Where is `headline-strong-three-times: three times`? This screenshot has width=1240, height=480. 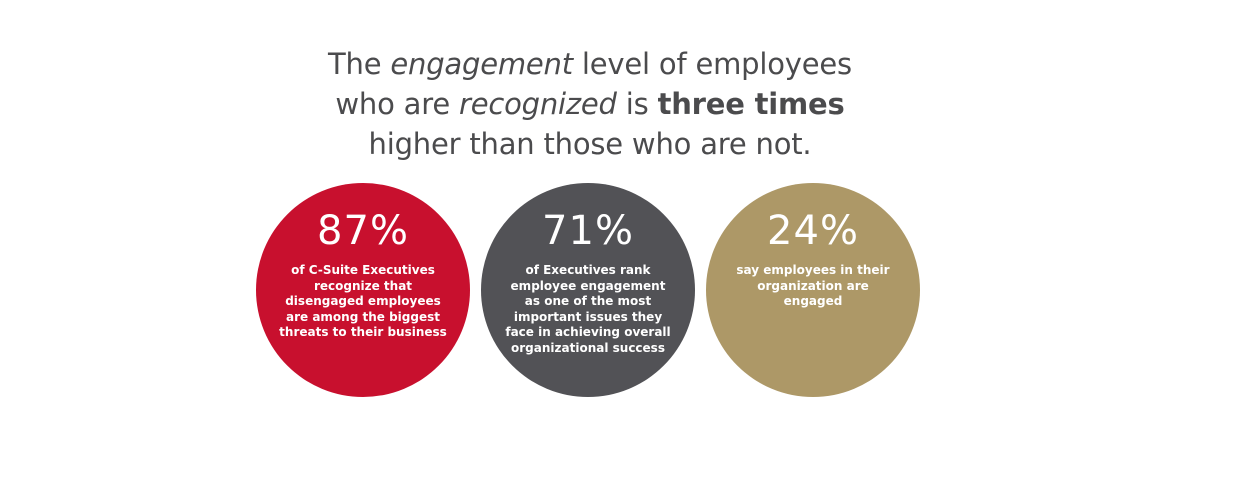
headline-strong-three-times: three times is located at coordinates (751, 104).